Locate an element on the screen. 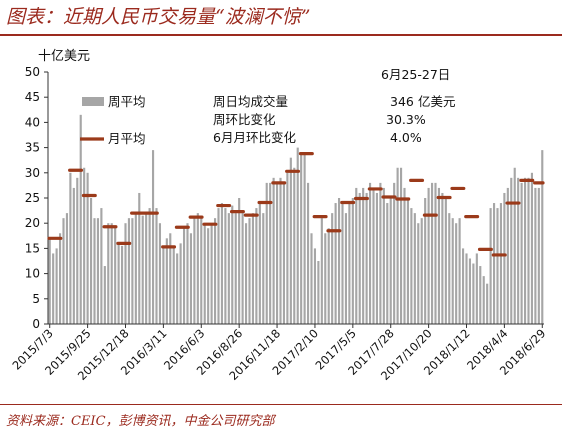 This screenshot has width=562, height=436. chart-title: 图表：近期人民币交易量“波澜不惊” is located at coordinates (158, 17).